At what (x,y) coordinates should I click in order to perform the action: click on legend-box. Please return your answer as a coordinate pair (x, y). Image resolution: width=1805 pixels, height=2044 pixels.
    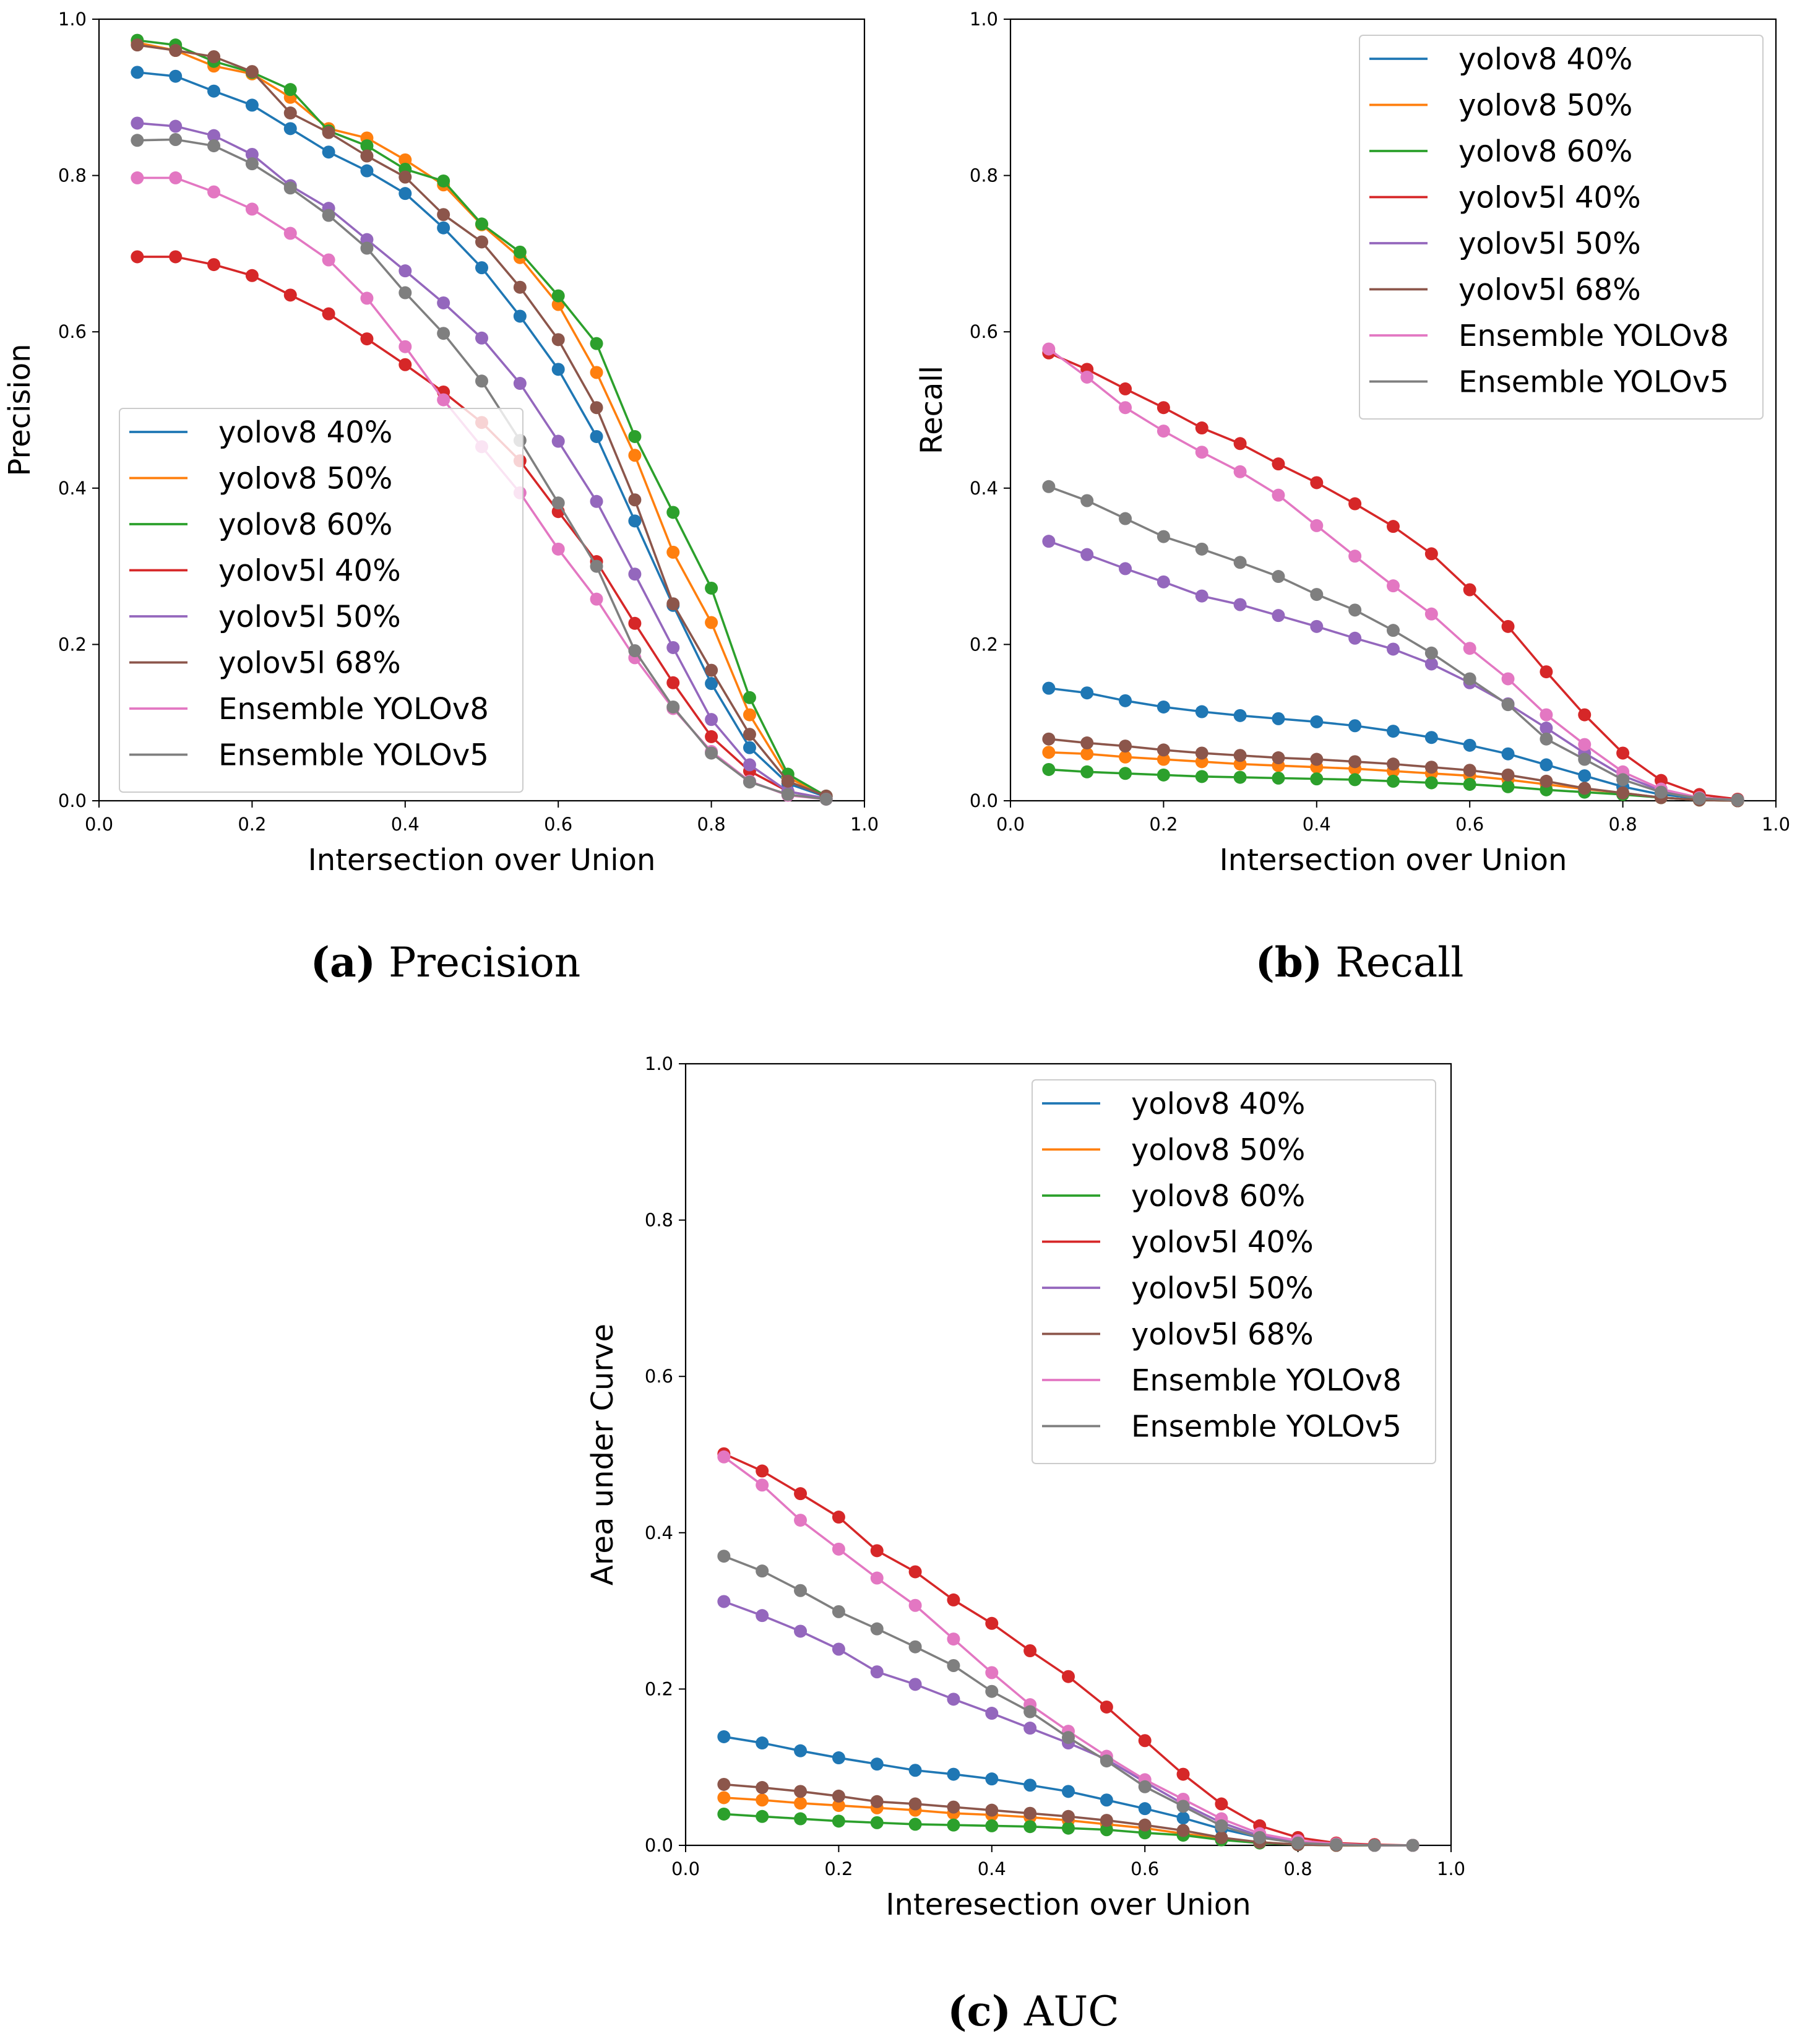
    Looking at the image, I should click on (321, 600).